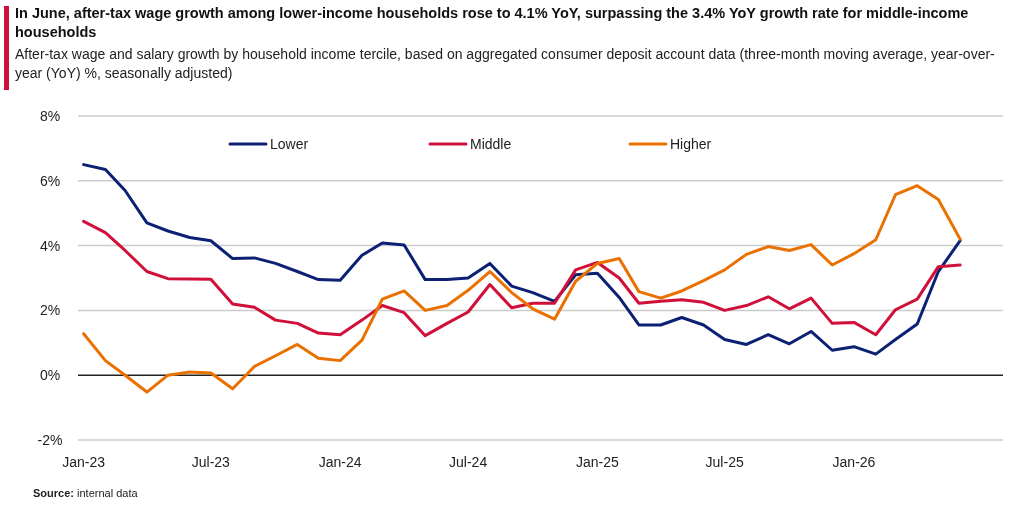  Describe the element at coordinates (86, 493) in the screenshot. I see `source-note: Source: internal data` at that location.